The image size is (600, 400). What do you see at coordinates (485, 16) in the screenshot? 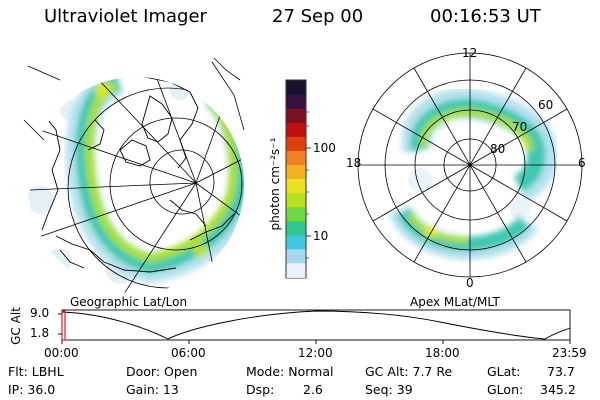
I see `image-time: 00:16:53 UT` at bounding box center [485, 16].